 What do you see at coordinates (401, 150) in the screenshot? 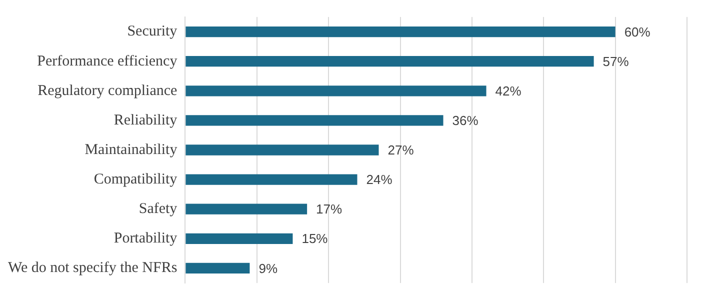
I see `data-label: 27%` at bounding box center [401, 150].